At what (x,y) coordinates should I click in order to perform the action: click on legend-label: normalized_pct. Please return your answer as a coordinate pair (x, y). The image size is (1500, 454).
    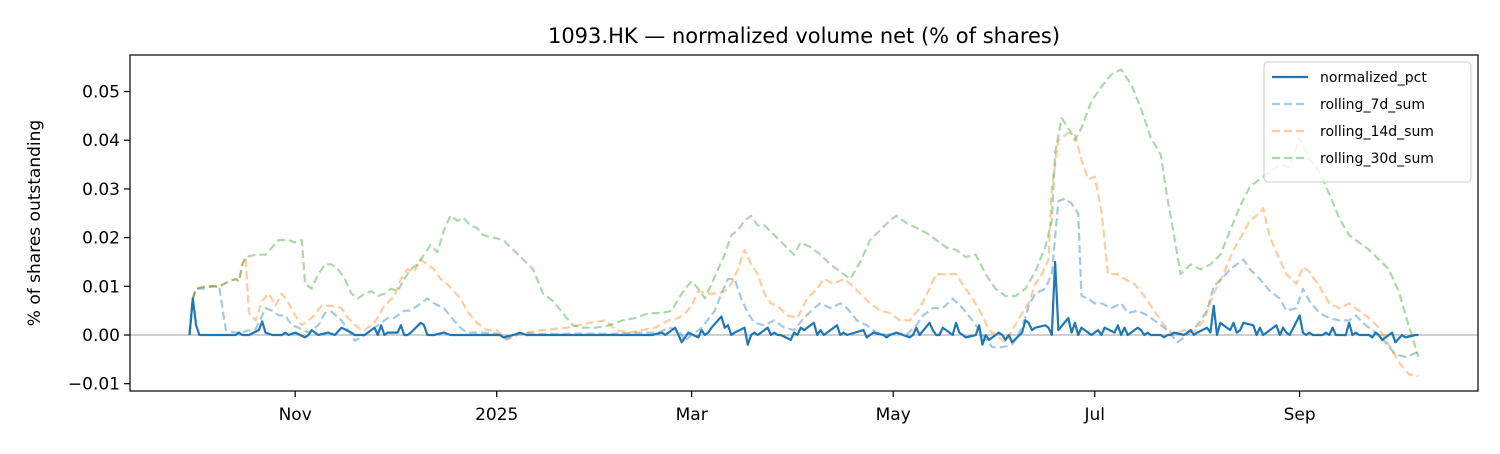
    Looking at the image, I should click on (1373, 78).